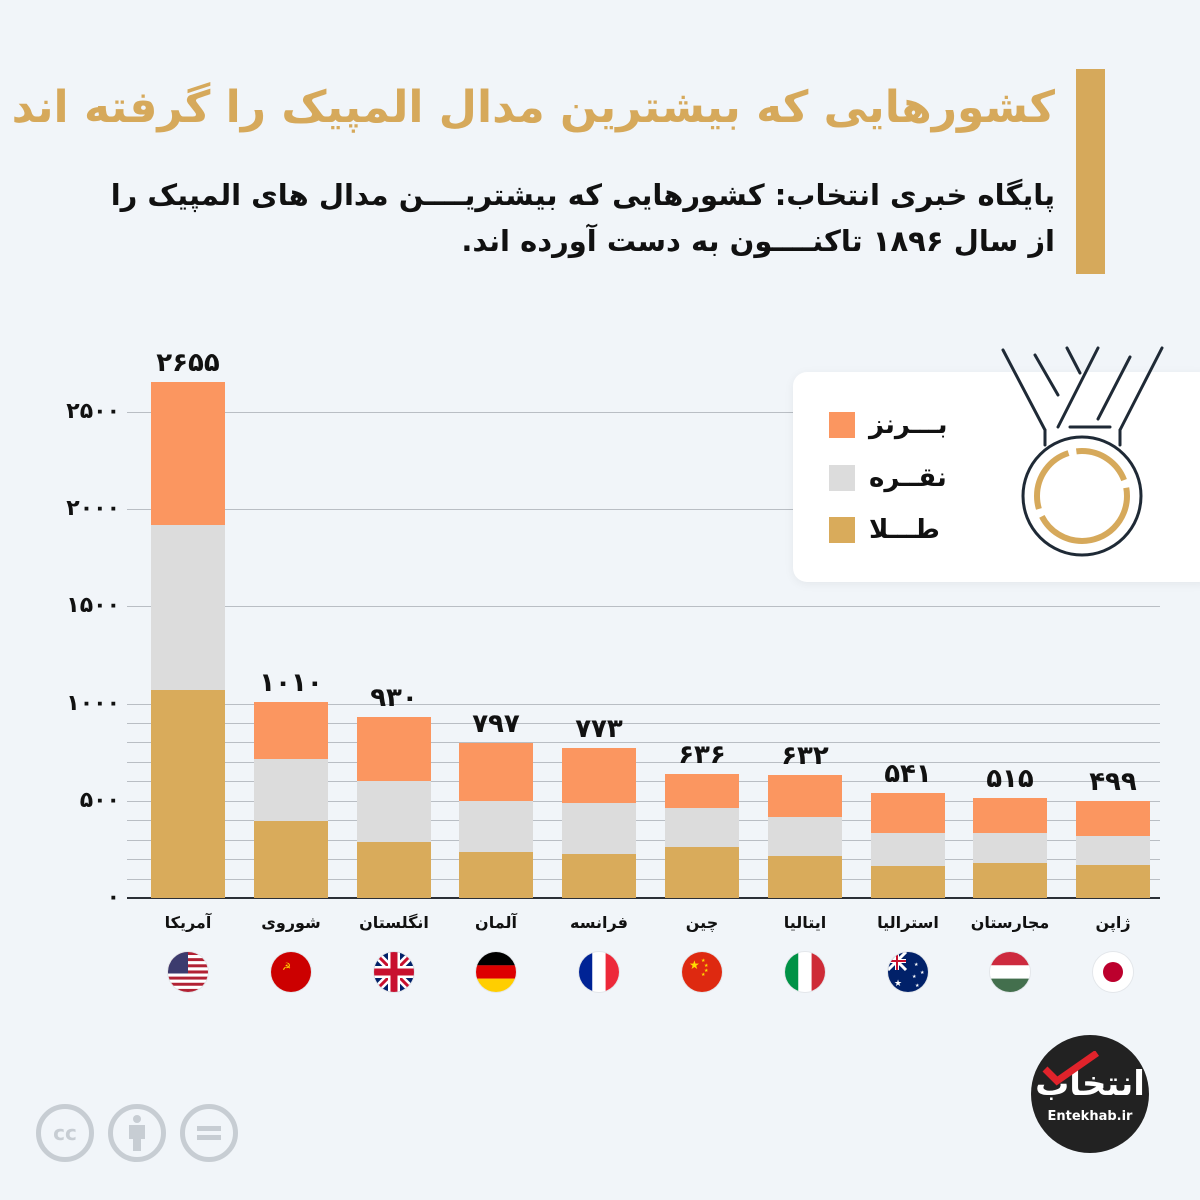  I want to click on bar-ussr, so click(291, 800).